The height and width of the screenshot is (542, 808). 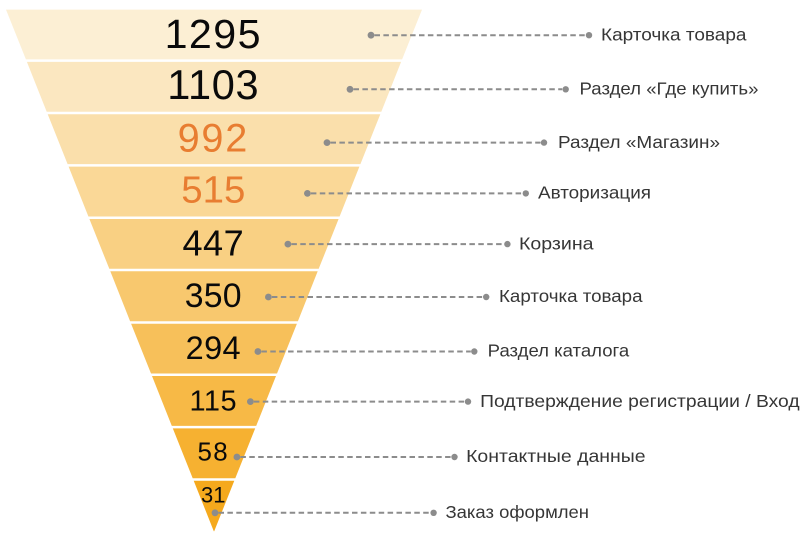 What do you see at coordinates (213, 243) in the screenshot?
I see `svg-text: 447` at bounding box center [213, 243].